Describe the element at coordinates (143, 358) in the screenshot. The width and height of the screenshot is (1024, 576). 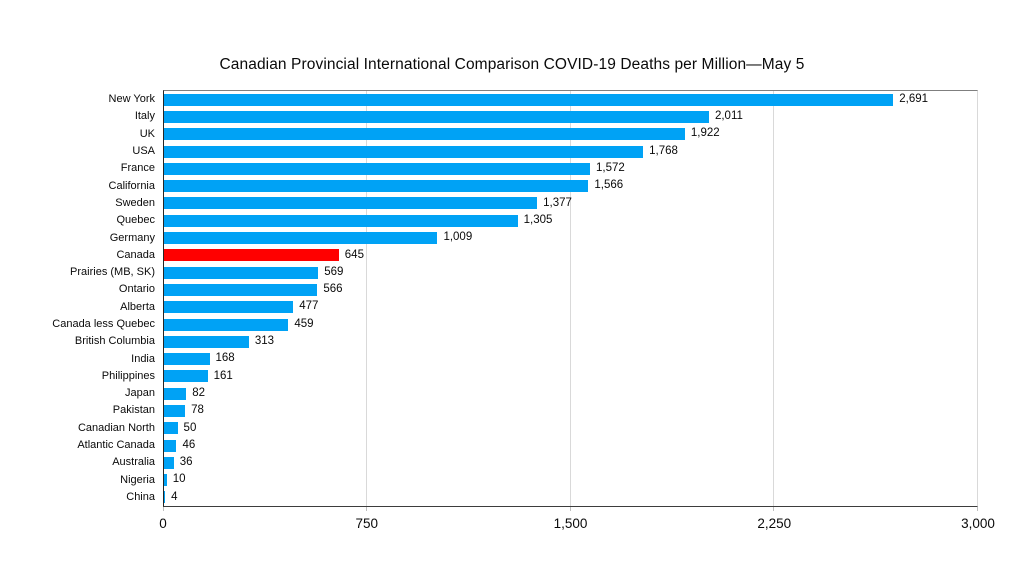
I see `category-label: India` at that location.